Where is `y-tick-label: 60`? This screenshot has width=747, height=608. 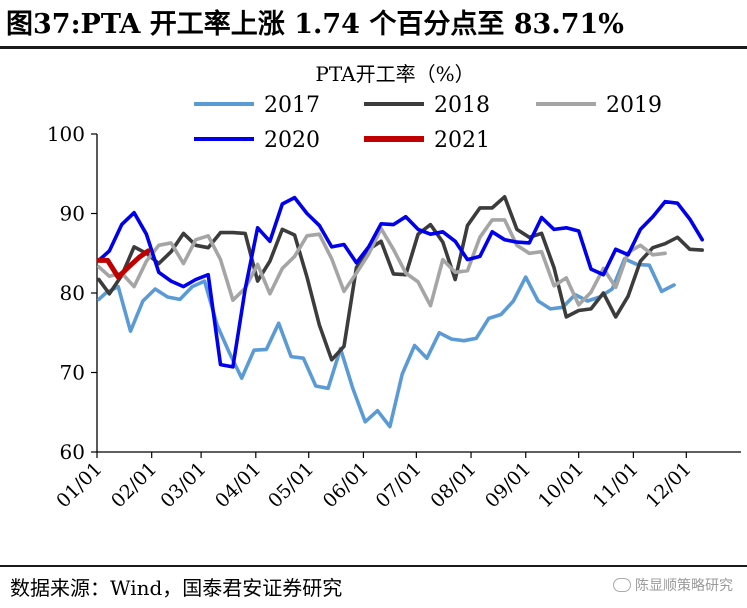 y-tick-label: 60 is located at coordinates (72, 452).